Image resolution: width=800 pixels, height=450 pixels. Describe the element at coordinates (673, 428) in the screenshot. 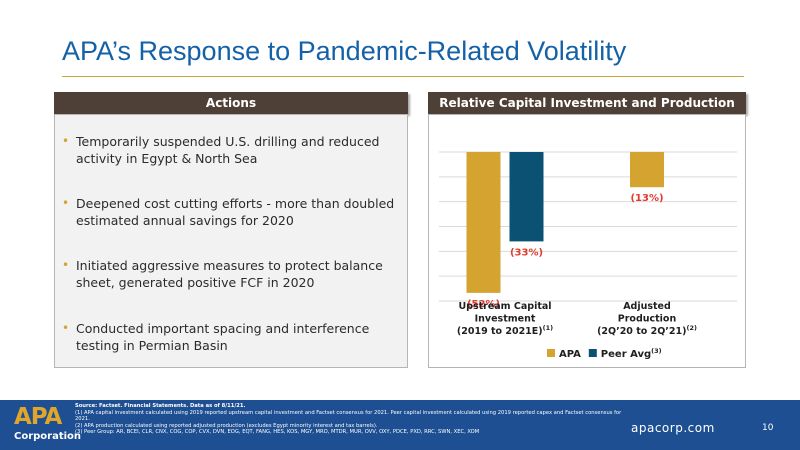

I see `website-link: apacorp.com` at that location.